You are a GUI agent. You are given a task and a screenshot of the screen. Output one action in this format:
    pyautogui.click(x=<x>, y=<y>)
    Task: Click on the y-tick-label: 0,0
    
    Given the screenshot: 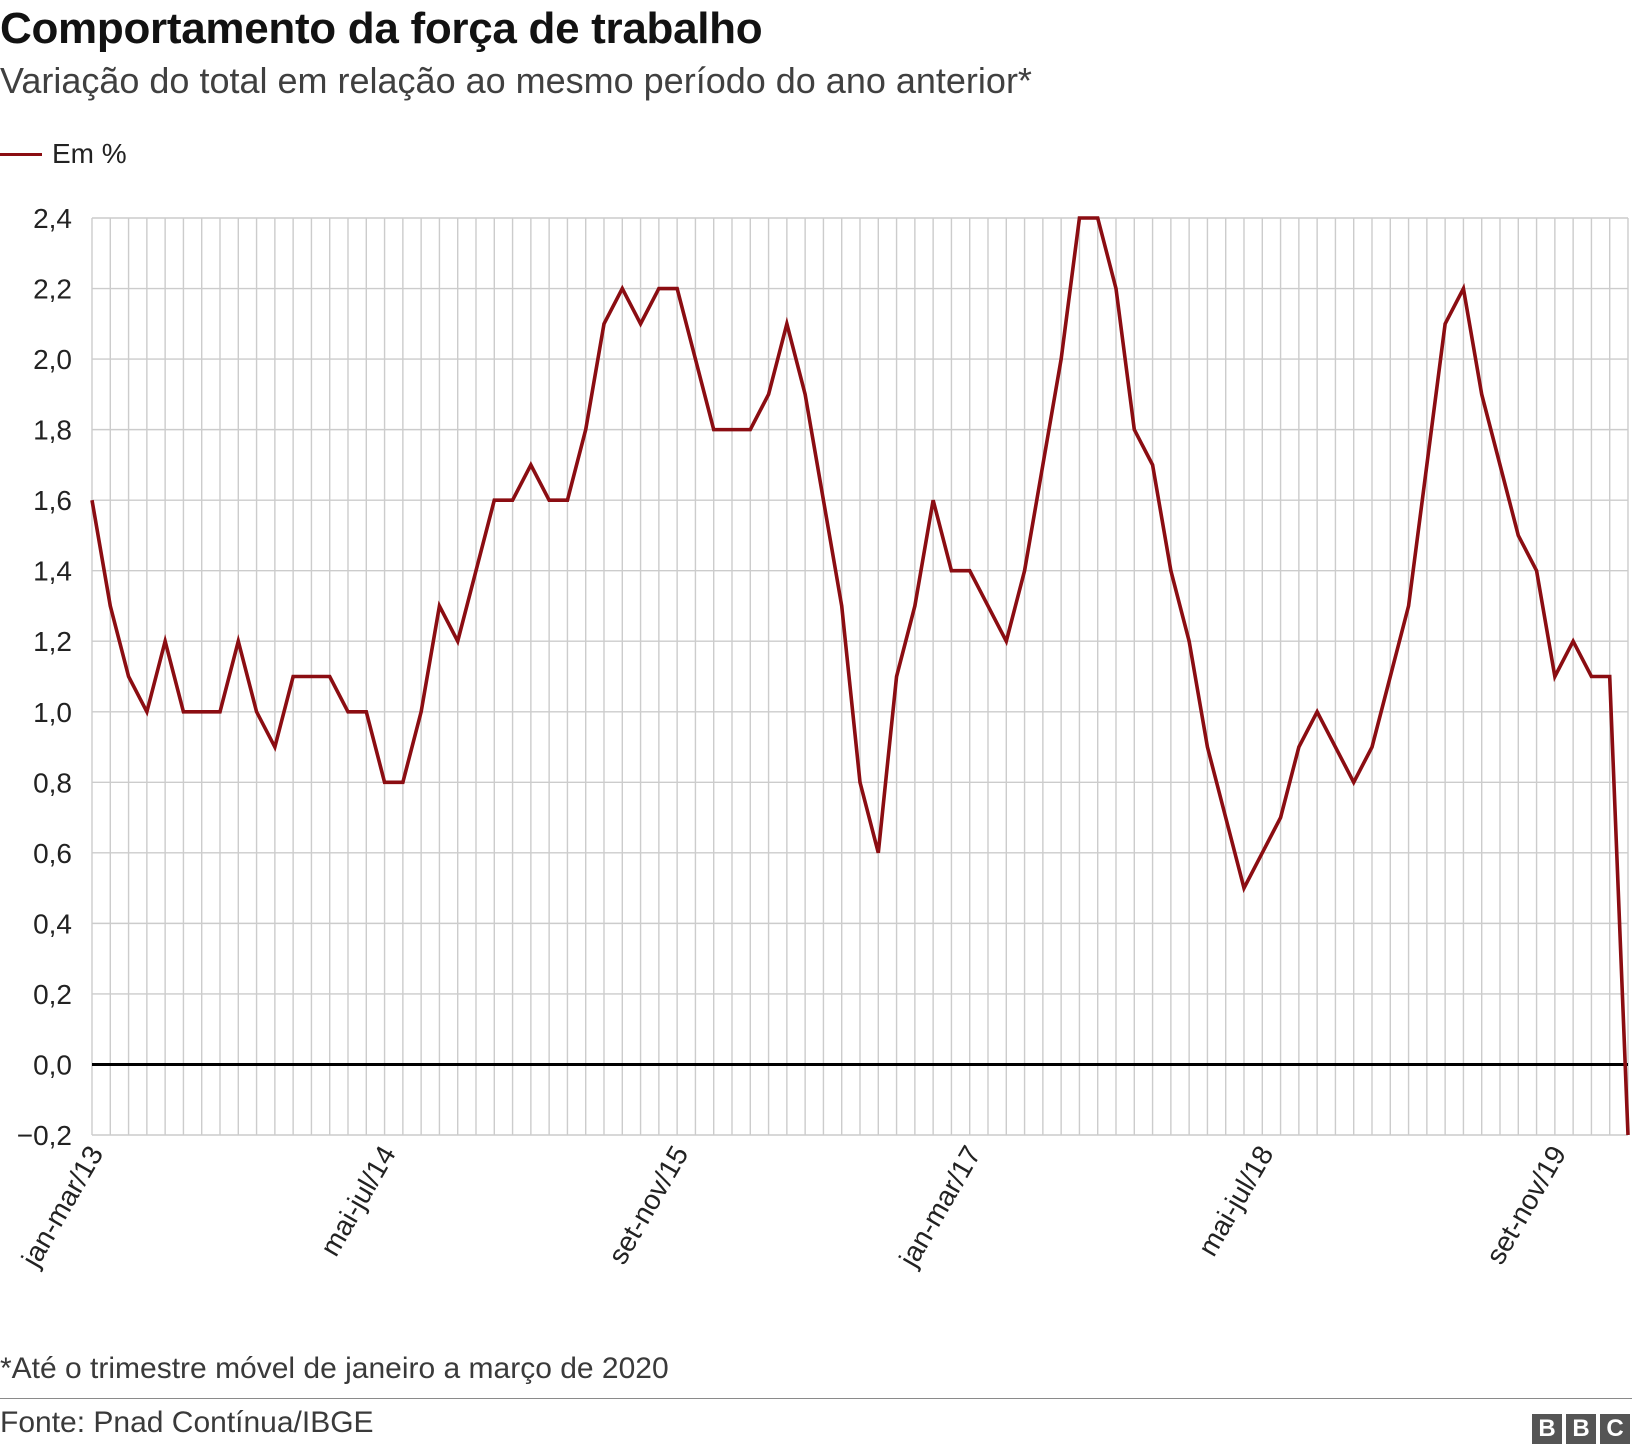 What is the action you would take?
    pyautogui.click(x=52, y=1064)
    